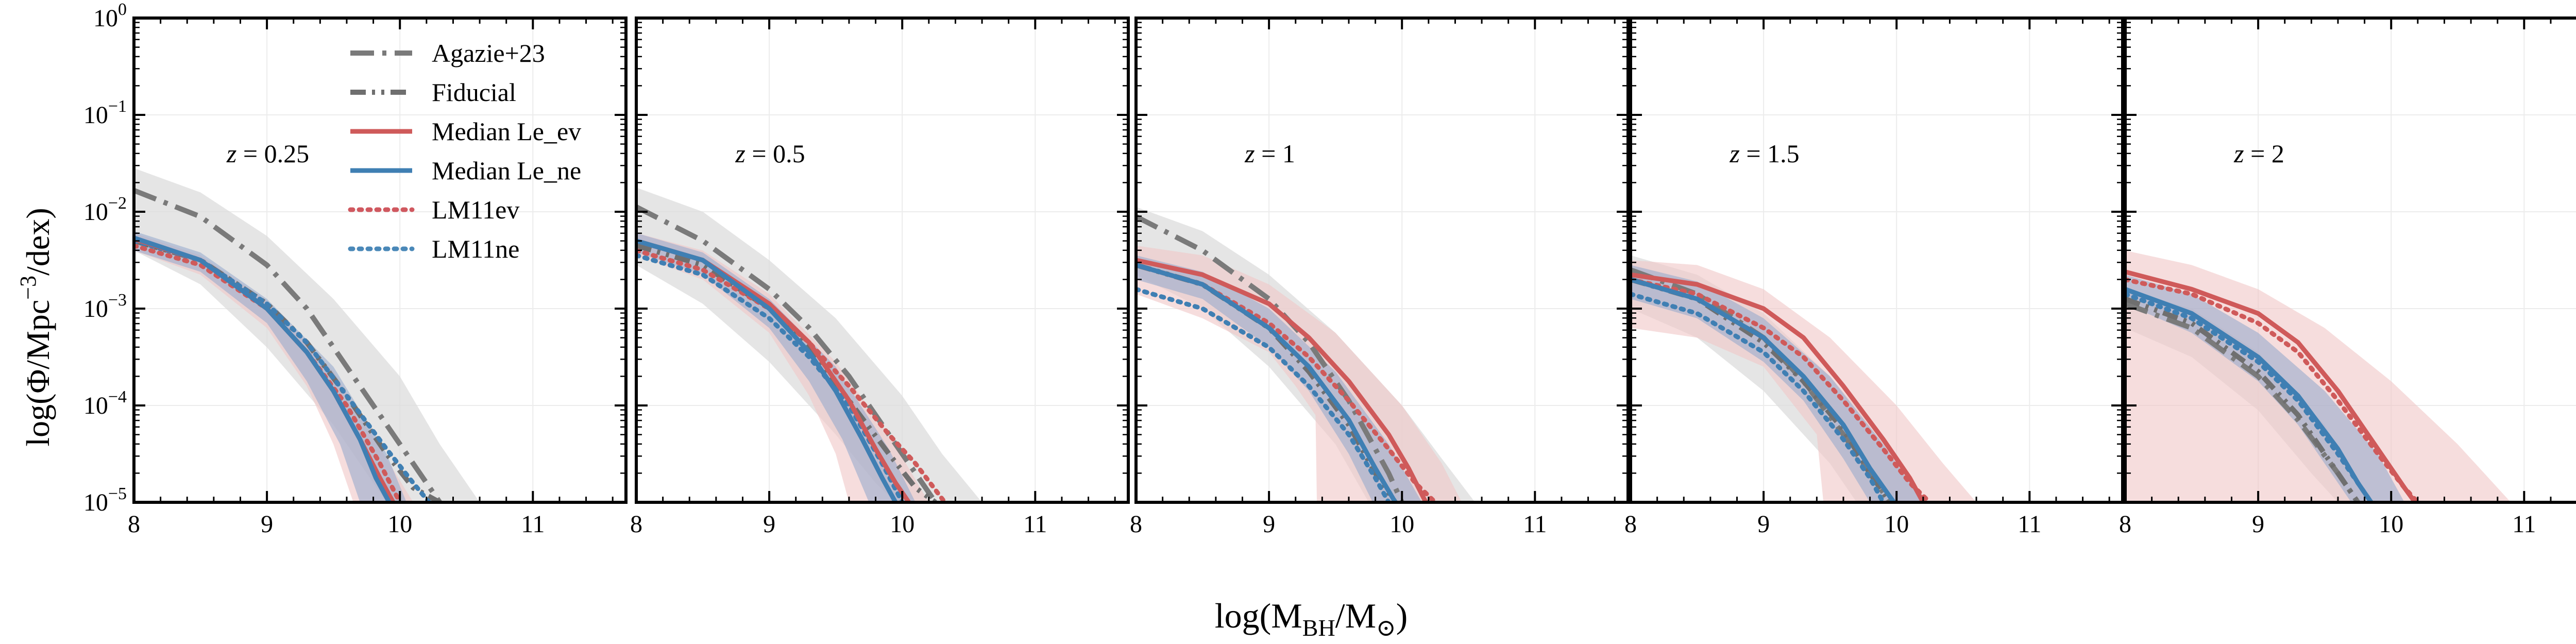 Image resolution: width=2576 pixels, height=644 pixels. What do you see at coordinates (474, 92) in the screenshot?
I see `legend-label: Fiducial` at bounding box center [474, 92].